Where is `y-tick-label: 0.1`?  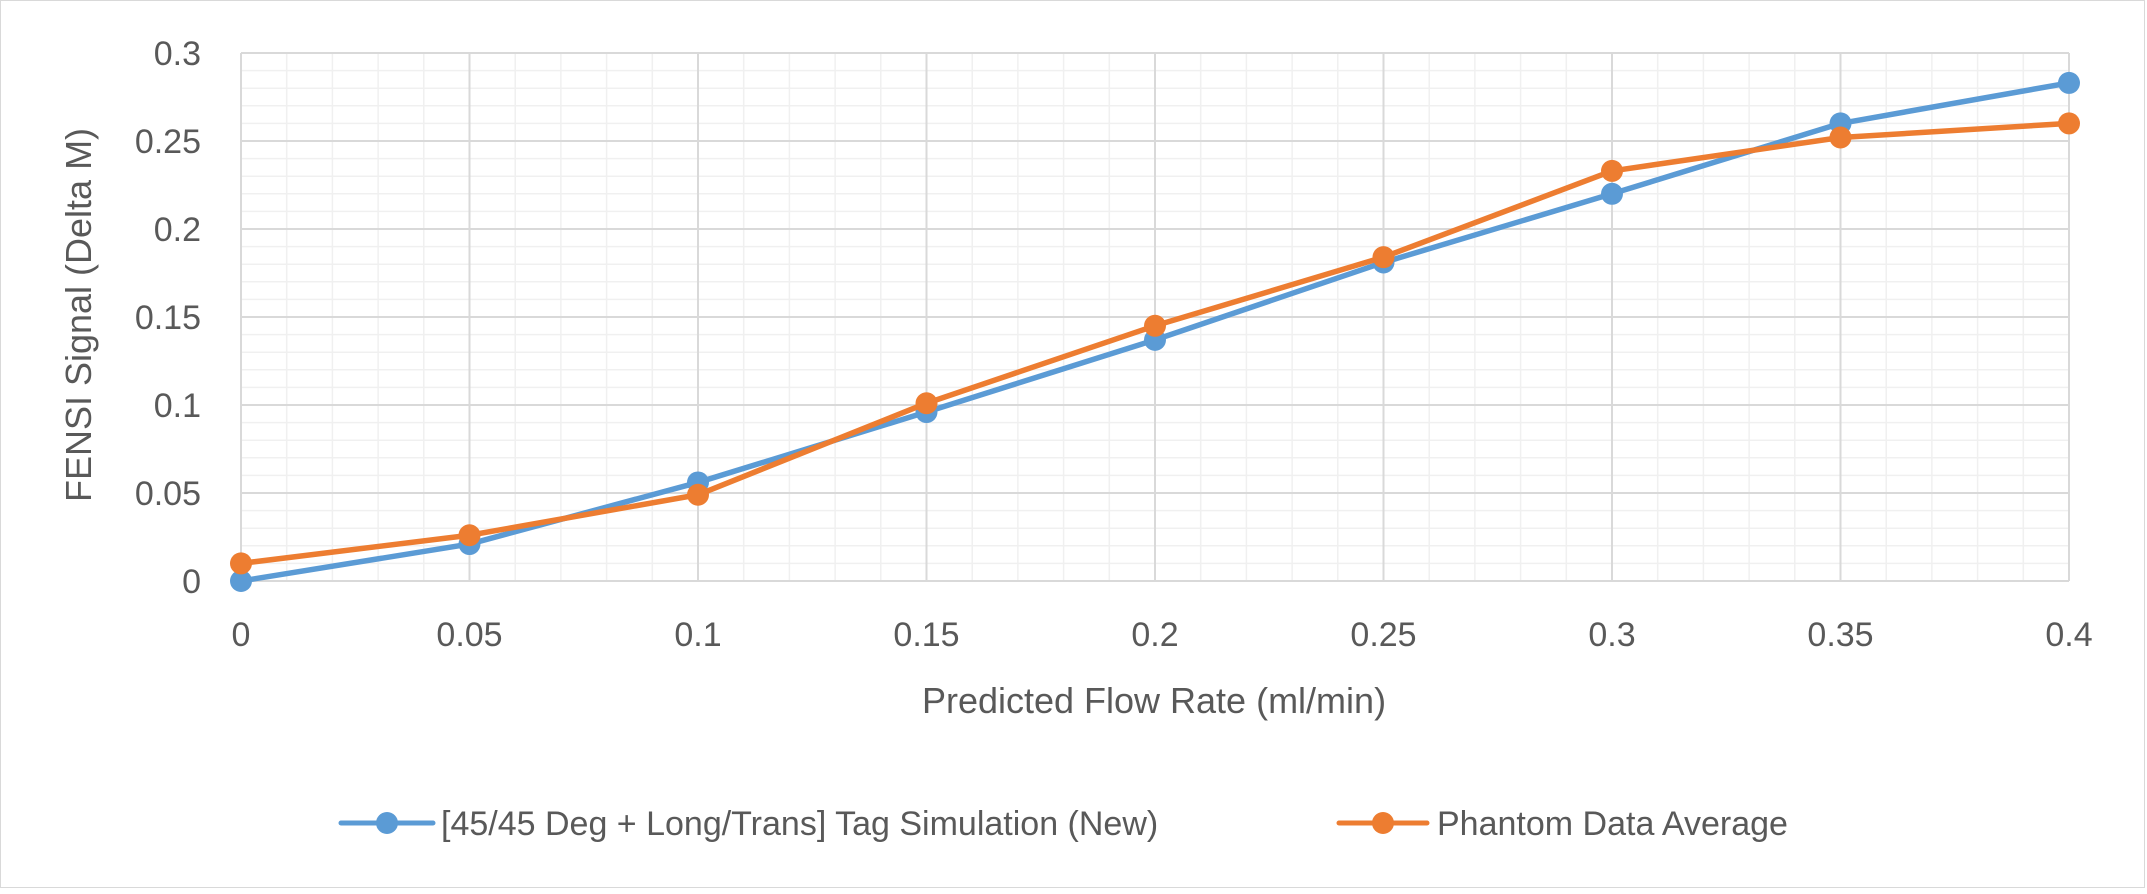 y-tick-label: 0.1 is located at coordinates (177, 406).